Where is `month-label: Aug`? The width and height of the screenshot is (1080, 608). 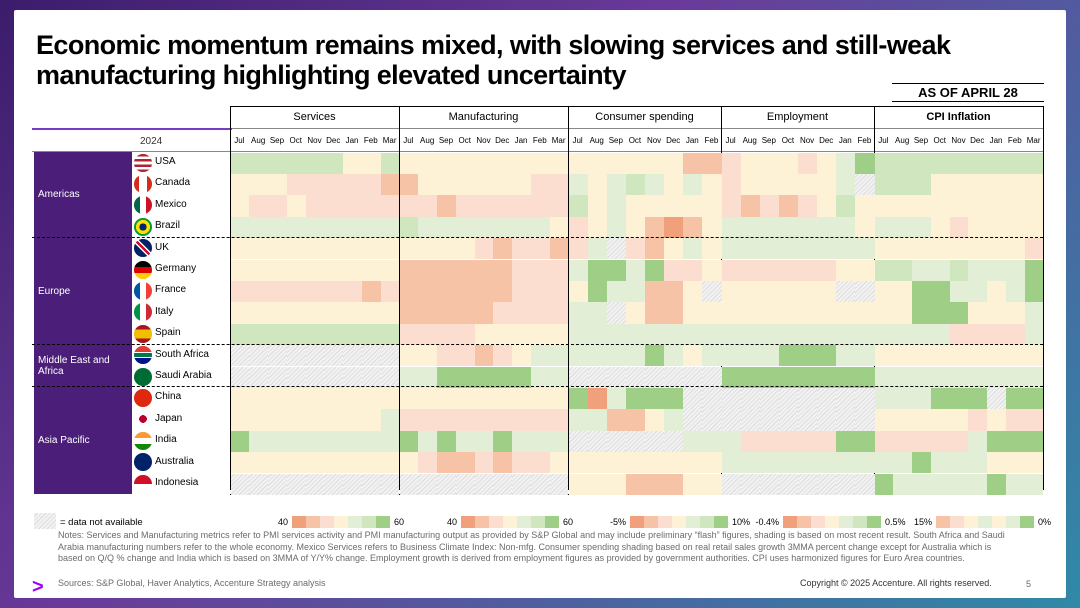 month-label: Aug is located at coordinates (749, 140).